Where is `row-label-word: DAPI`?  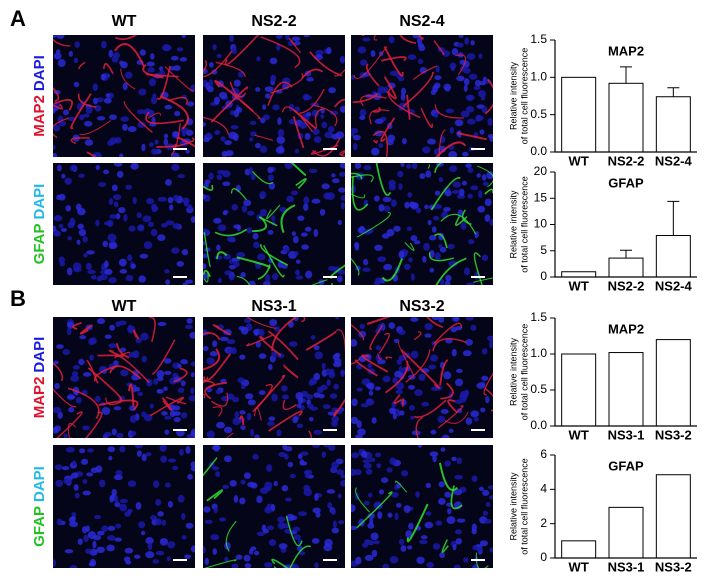 row-label-word: DAPI is located at coordinates (39, 202).